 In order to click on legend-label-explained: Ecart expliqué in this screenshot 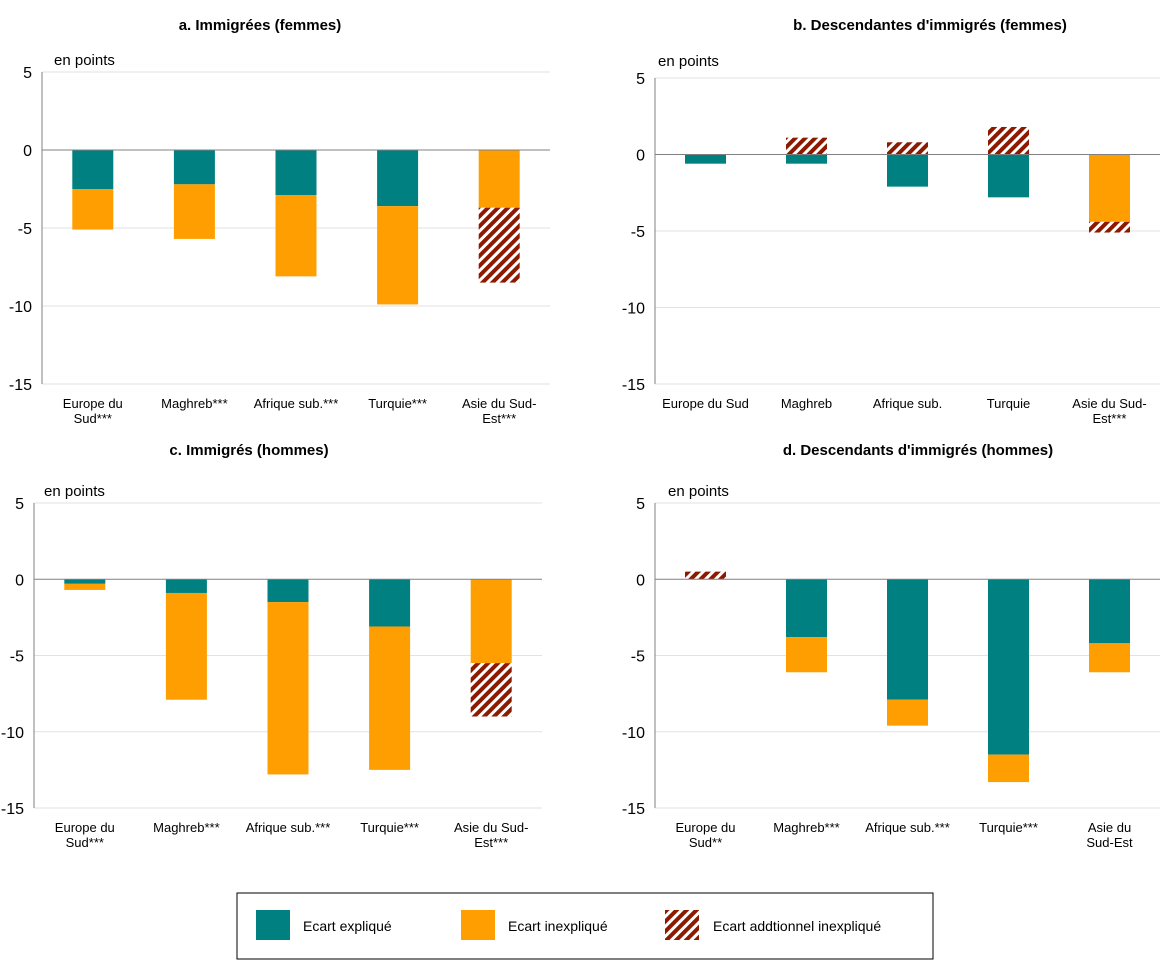, I will do `click(347, 926)`.